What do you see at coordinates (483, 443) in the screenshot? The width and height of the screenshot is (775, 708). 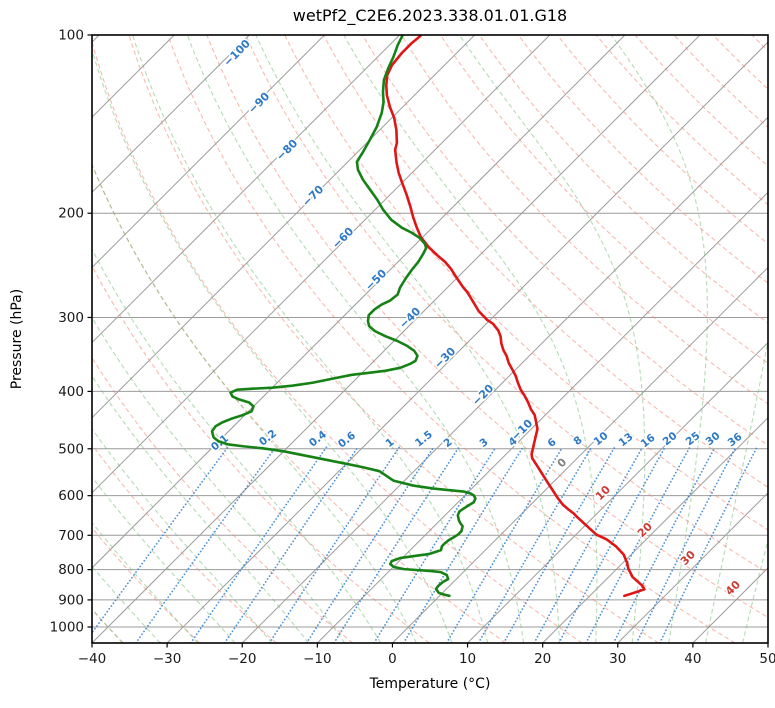 I see `mixing-ratio-label: 3` at bounding box center [483, 443].